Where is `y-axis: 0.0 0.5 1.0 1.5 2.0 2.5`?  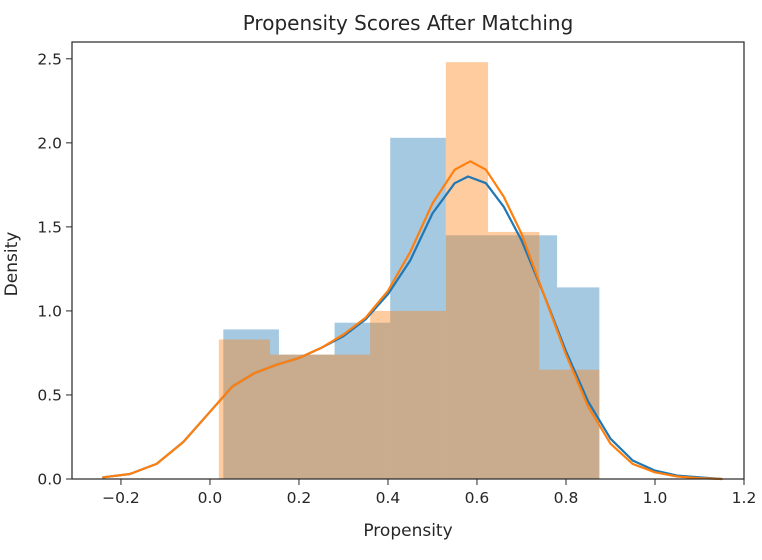
y-axis: 0.0 0.5 1.0 1.5 2.0 2.5 is located at coordinates (54, 269).